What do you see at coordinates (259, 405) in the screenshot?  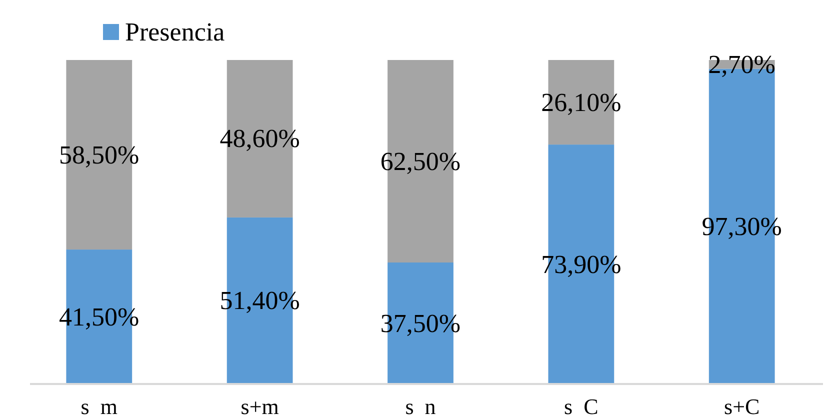 I see `x-tick-label: s+m` at bounding box center [259, 405].